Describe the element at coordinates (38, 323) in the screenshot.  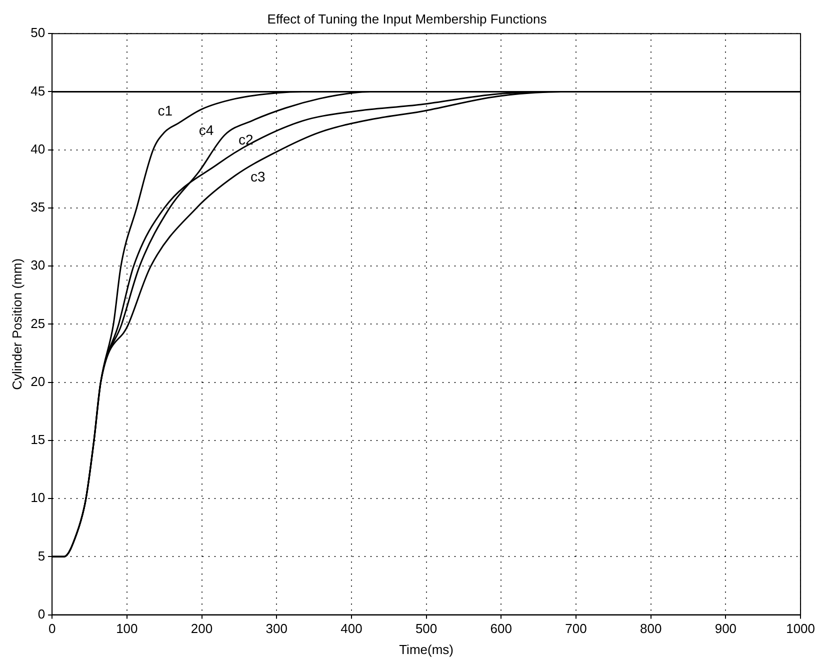
I see `y-tick-label: 25` at that location.